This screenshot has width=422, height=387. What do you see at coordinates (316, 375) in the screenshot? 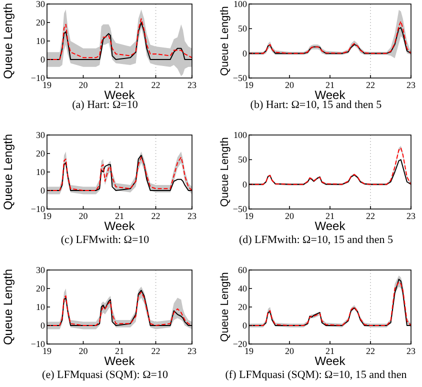
I see `text: (f) LFMquasi (SQM): Ω=10, 15 and then` at bounding box center [316, 375].